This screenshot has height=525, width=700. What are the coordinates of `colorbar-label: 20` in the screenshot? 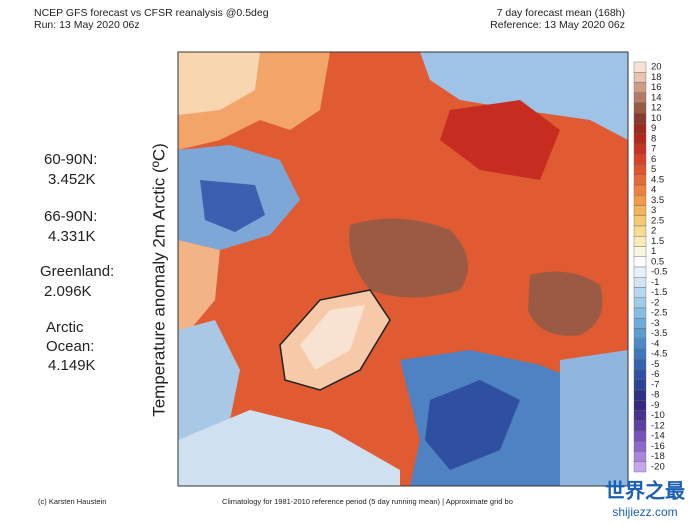 It's located at (656, 67).